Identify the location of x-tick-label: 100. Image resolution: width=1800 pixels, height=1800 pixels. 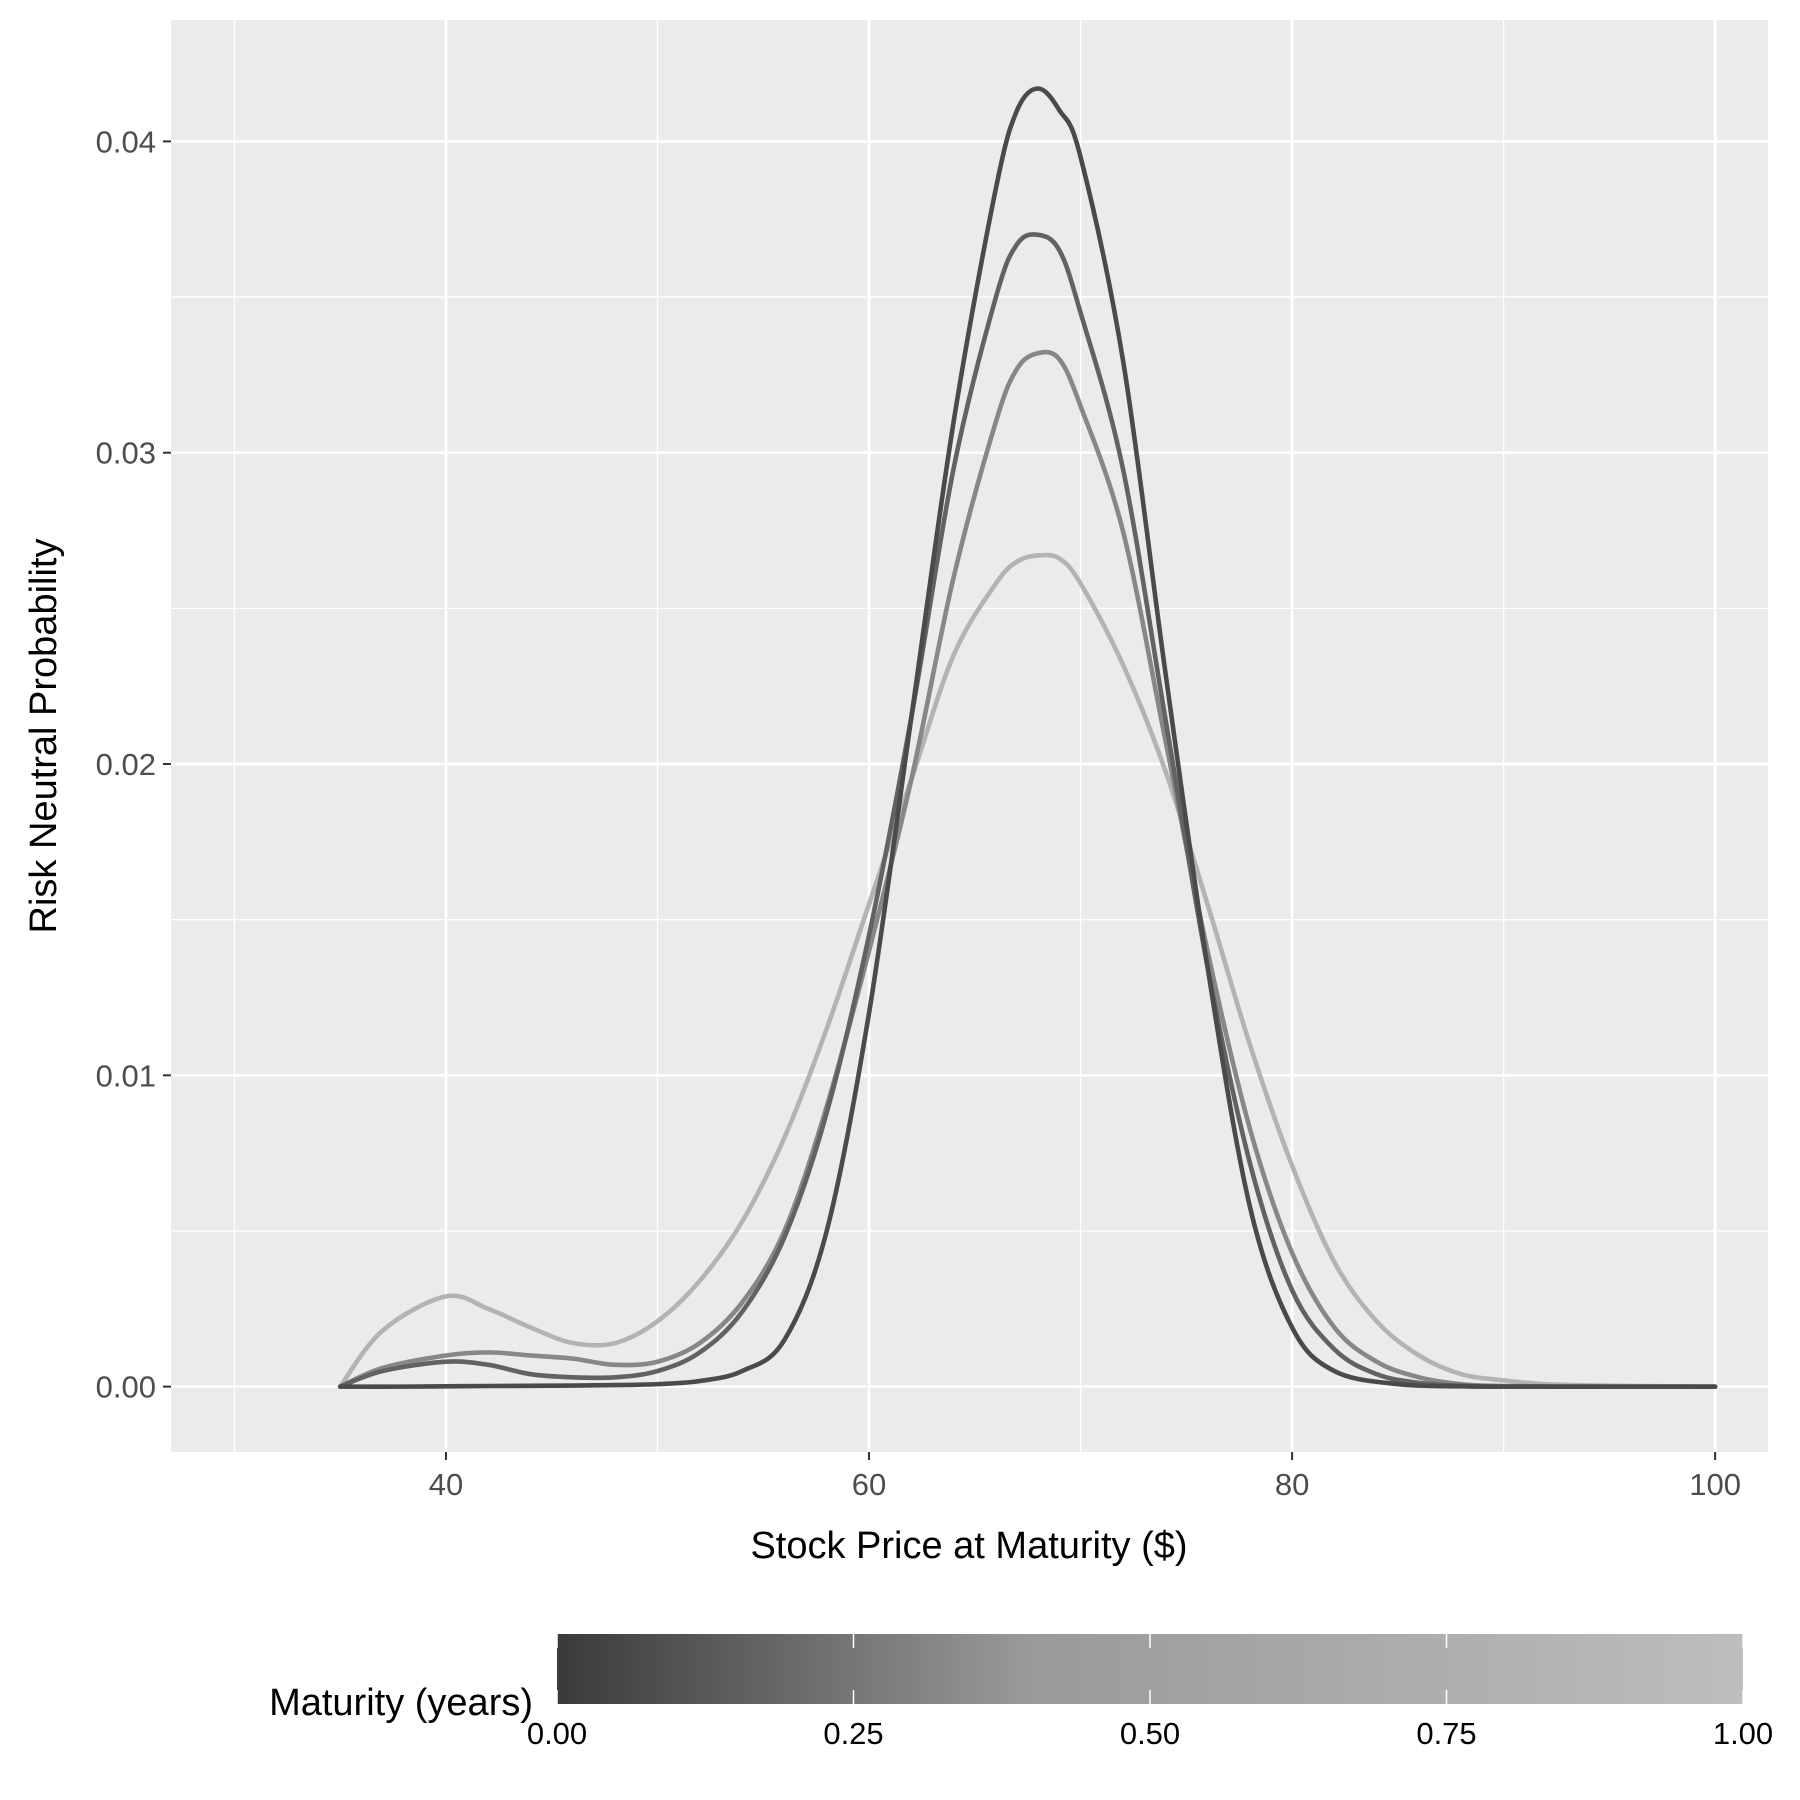
(1715, 1484).